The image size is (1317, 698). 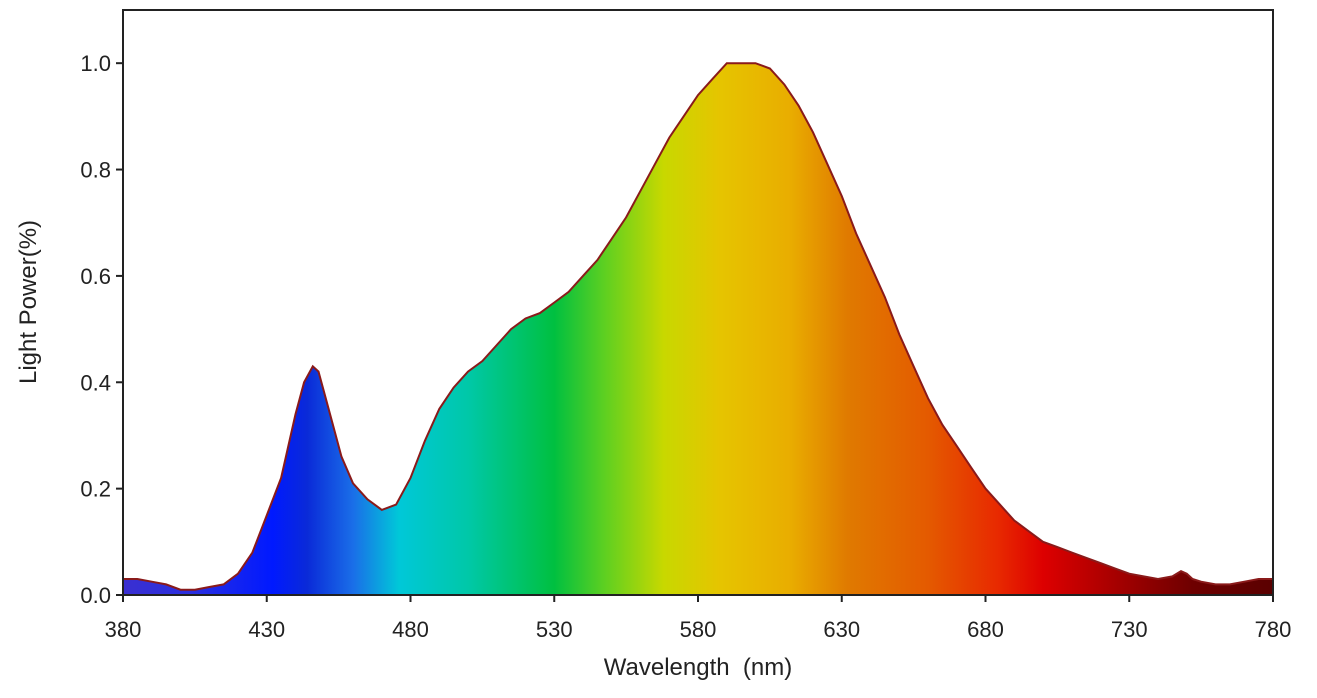 I want to click on y-tick-label: 0.2, so click(x=95, y=489).